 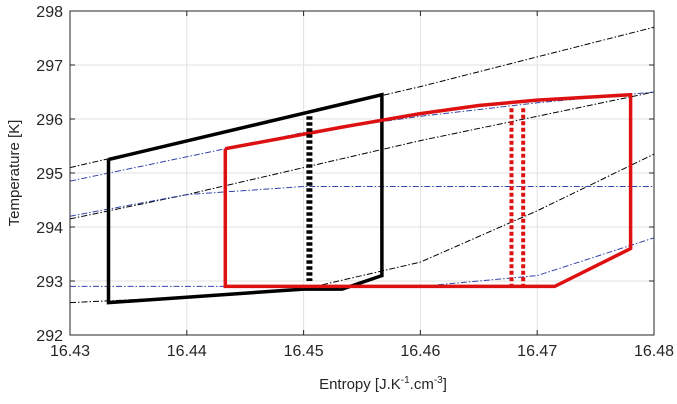 What do you see at coordinates (422, 384) in the screenshot?
I see `x-axis-label-mid: .cm` at bounding box center [422, 384].